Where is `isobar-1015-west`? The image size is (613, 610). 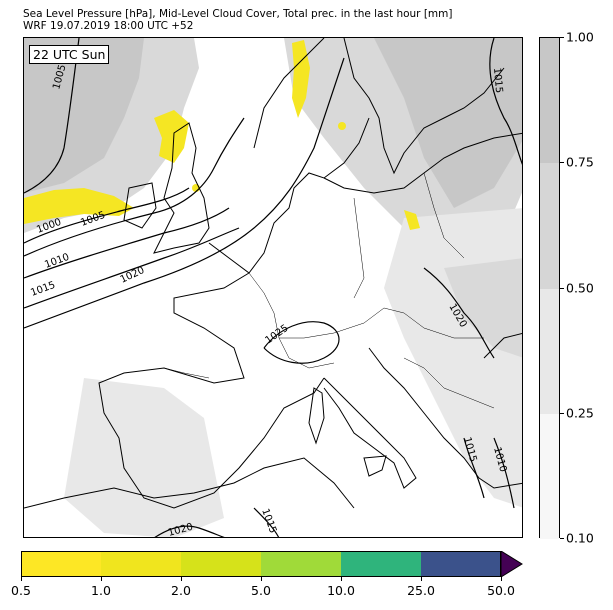
isobar-1015-west is located at coordinates (132, 268).